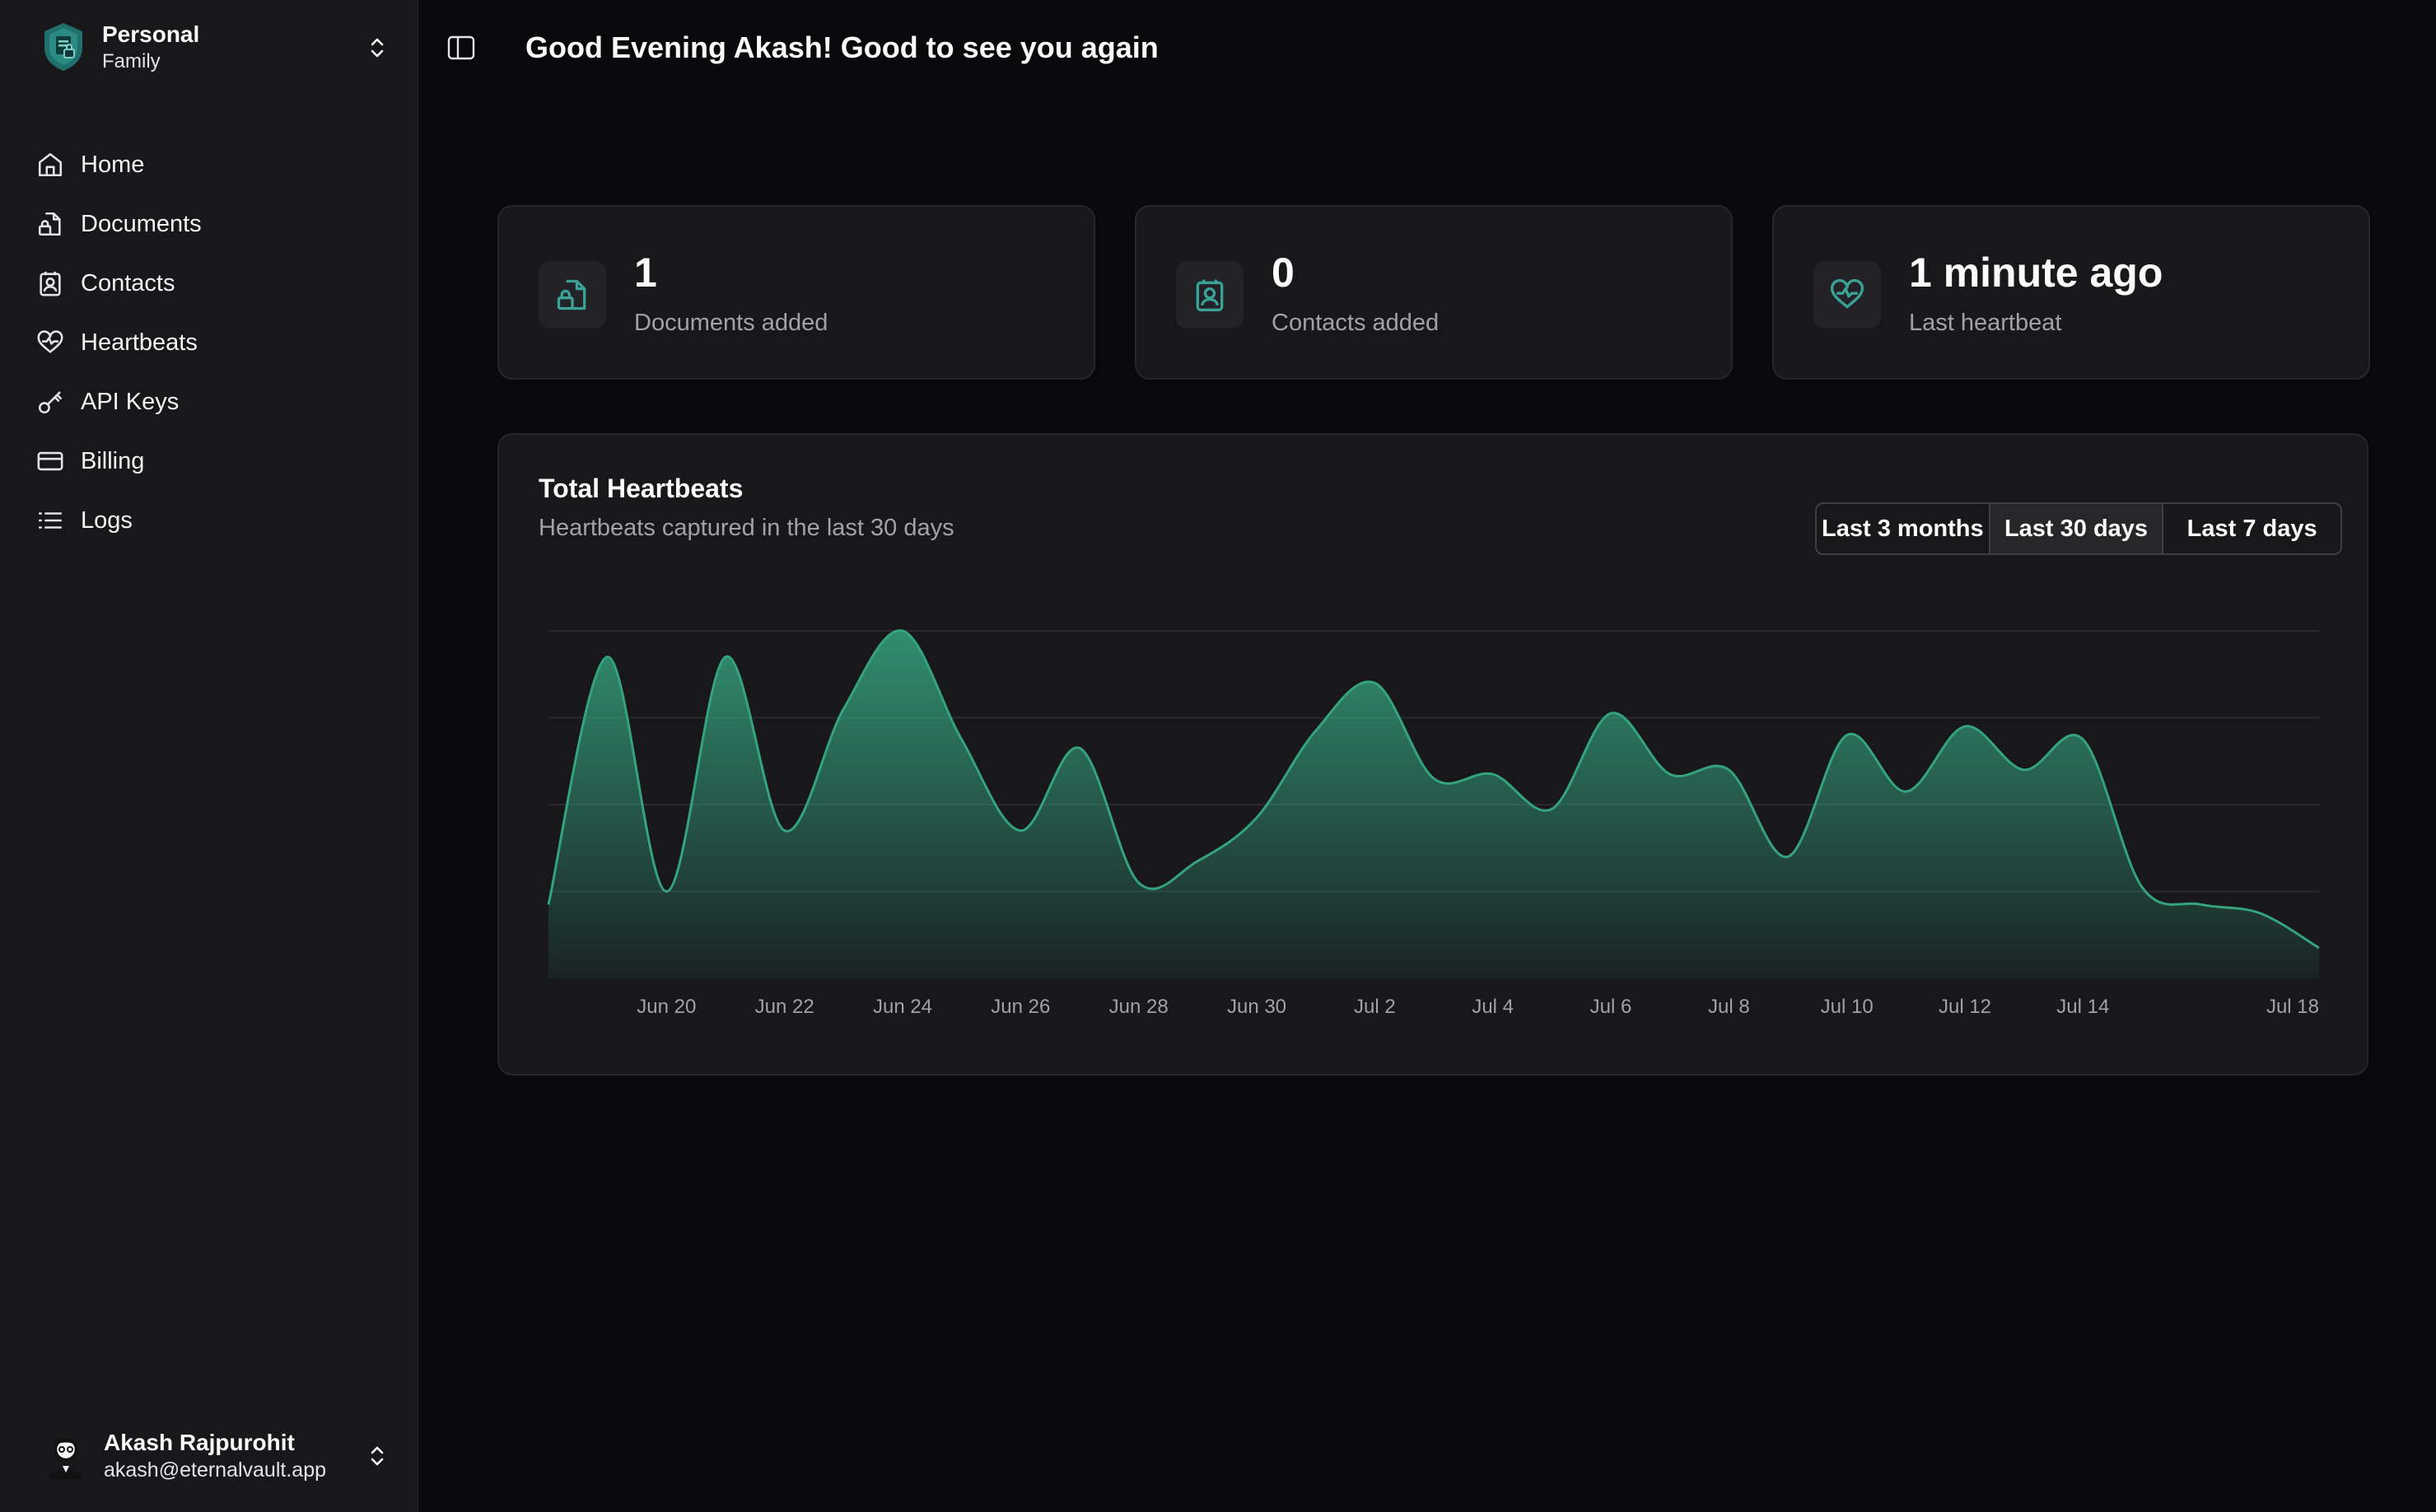 The height and width of the screenshot is (1512, 2436). What do you see at coordinates (461, 48) in the screenshot?
I see `sidebar-toggle-icon` at bounding box center [461, 48].